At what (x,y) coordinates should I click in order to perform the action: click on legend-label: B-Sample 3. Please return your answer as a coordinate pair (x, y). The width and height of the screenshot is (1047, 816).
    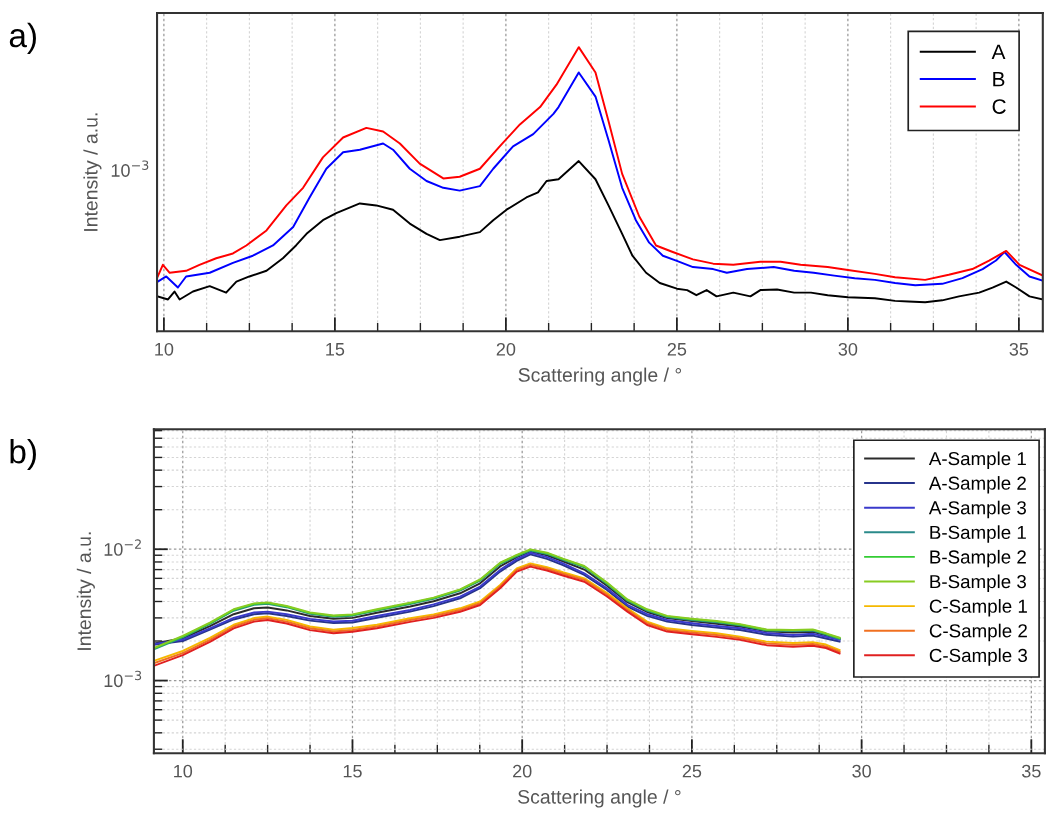
    Looking at the image, I should click on (978, 583).